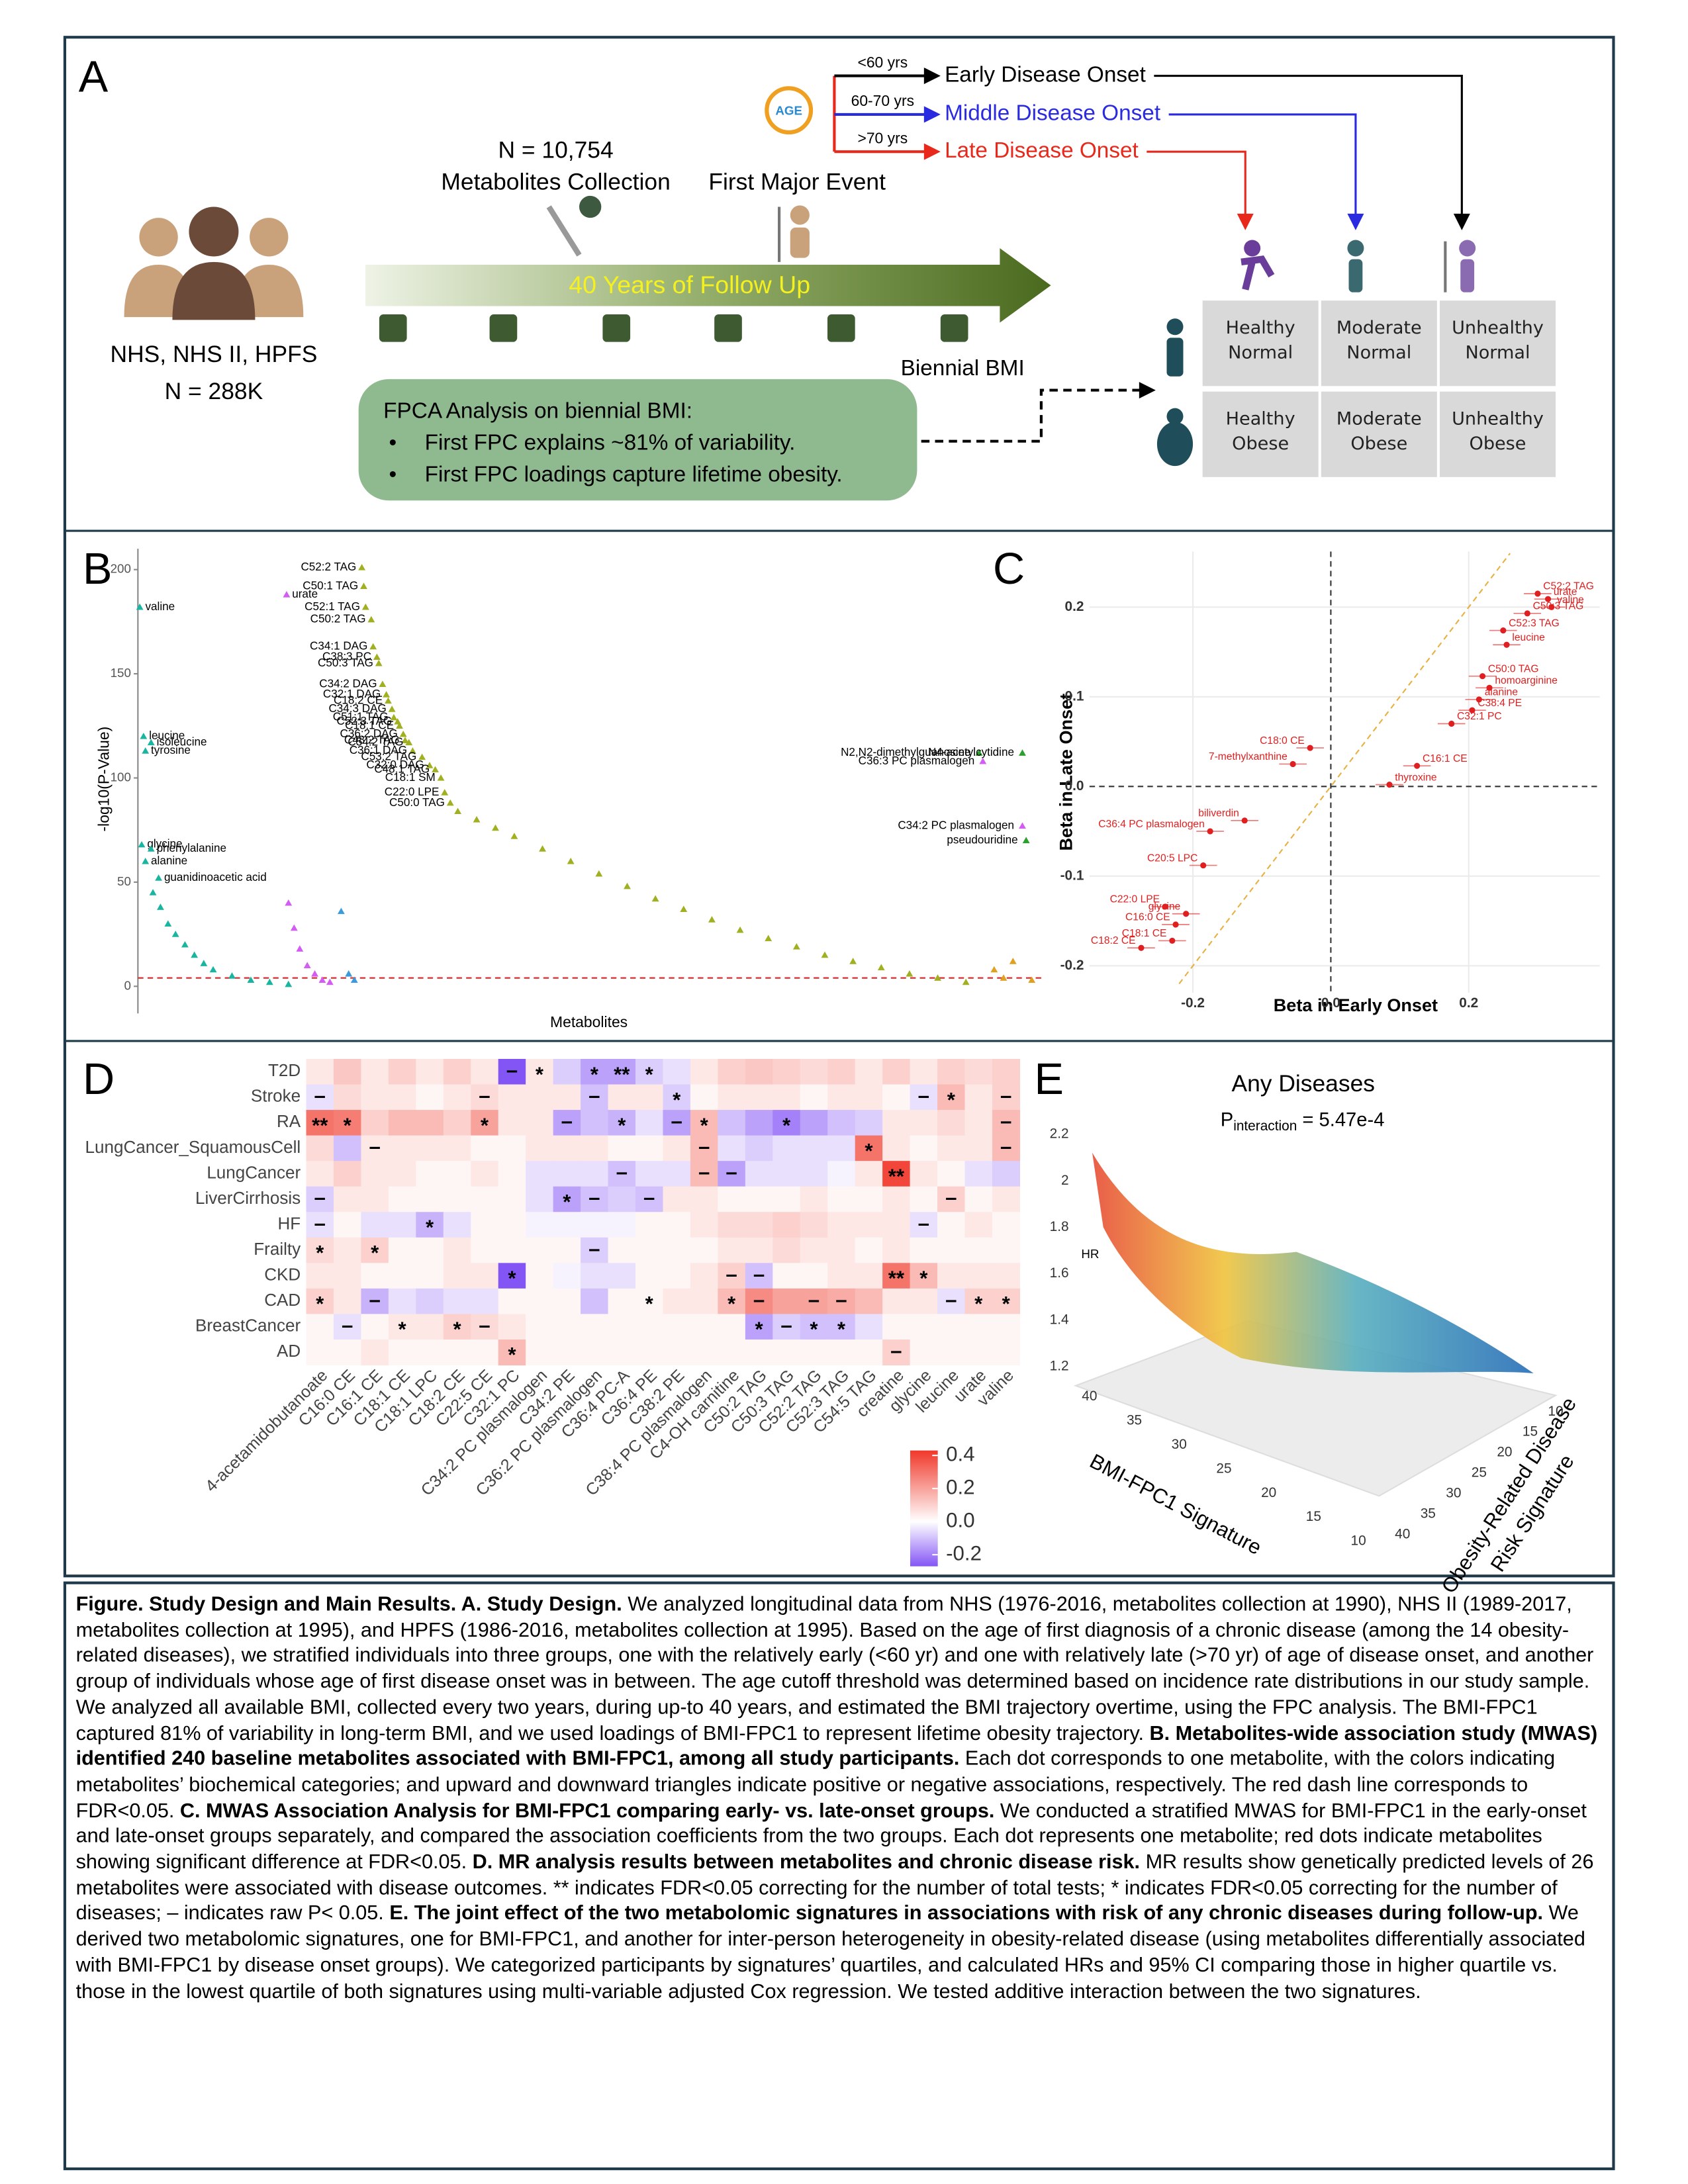 This screenshot has width=1688, height=2184. What do you see at coordinates (1313, 1262) in the screenshot?
I see `hr-surface` at bounding box center [1313, 1262].